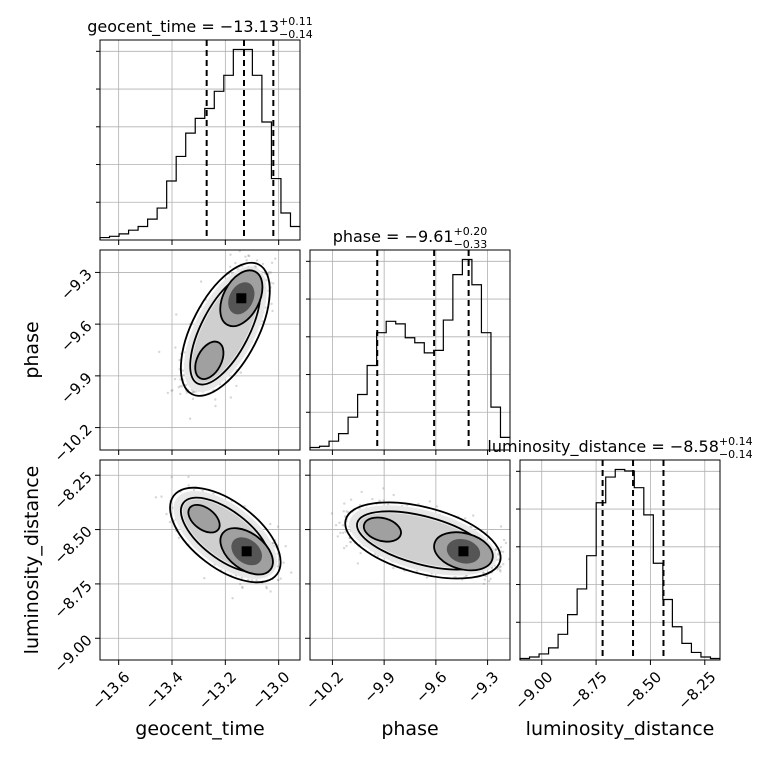 This screenshot has height=760, width=760. What do you see at coordinates (164, 690) in the screenshot?
I see `x-tick-label: −13.4` at bounding box center [164, 690].